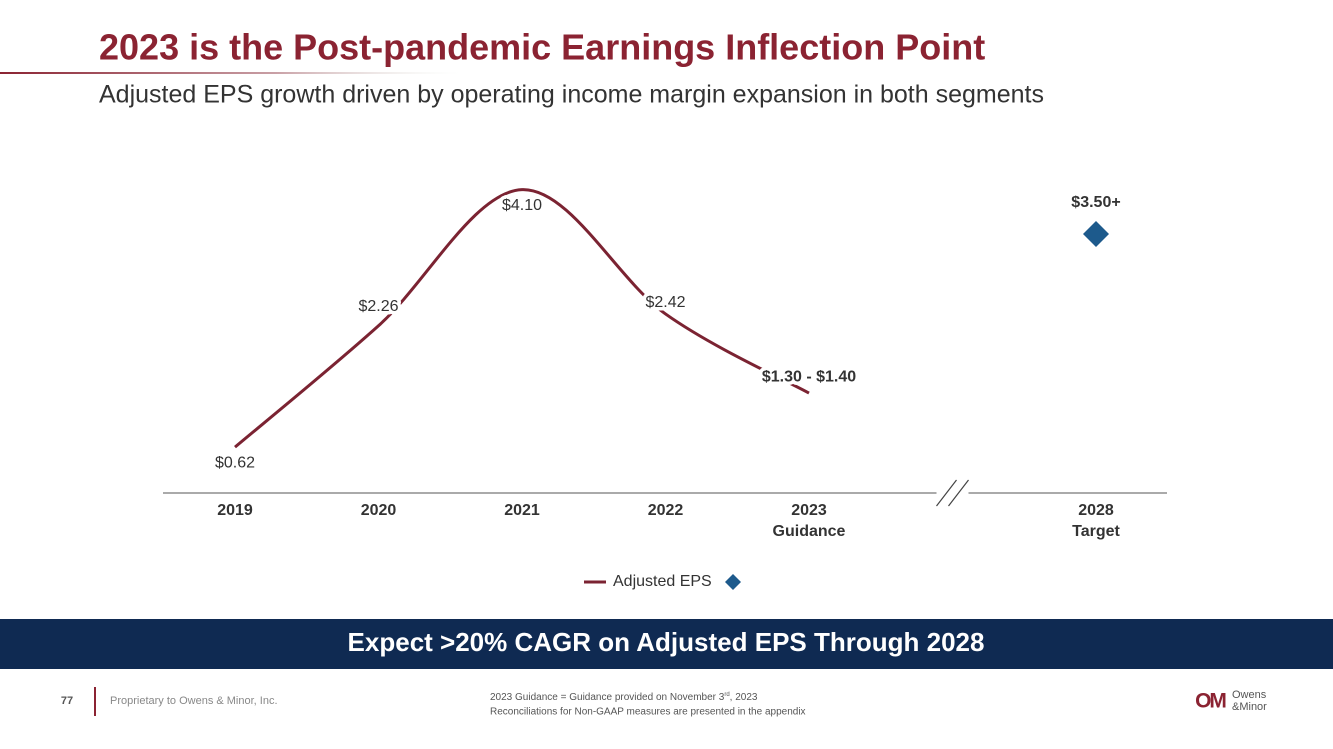 The width and height of the screenshot is (1333, 749). Describe the element at coordinates (809, 531) in the screenshot. I see `x-tick-label: Guidance` at that location.